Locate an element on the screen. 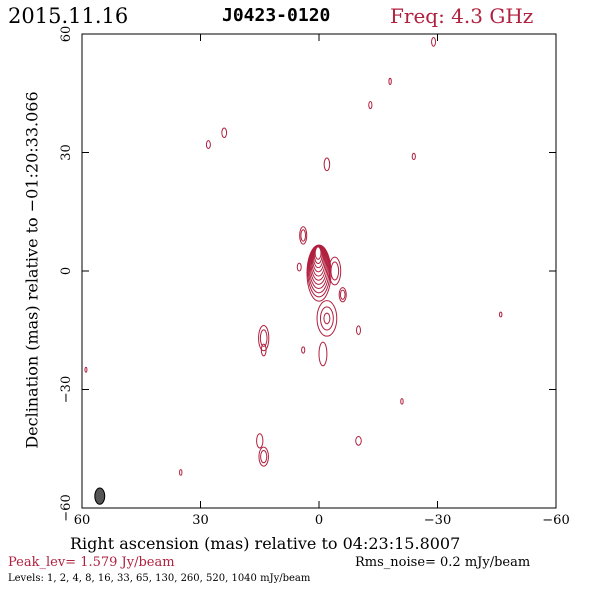 This screenshot has width=590, height=590. rms-noise: Rms_noise= 0.2 mJy/beam is located at coordinates (443, 562).